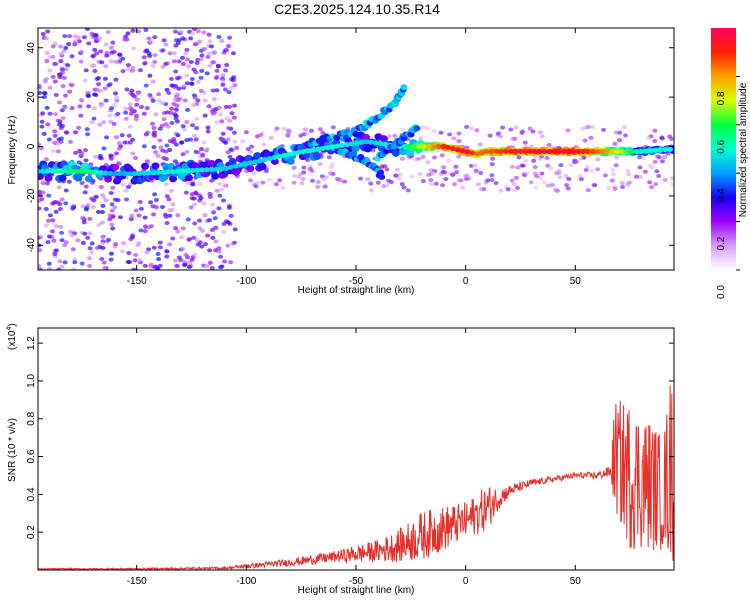 The image size is (750, 600). Describe the element at coordinates (743, 149) in the screenshot. I see `colorbar-label: Normalized spectral amplitude` at that location.